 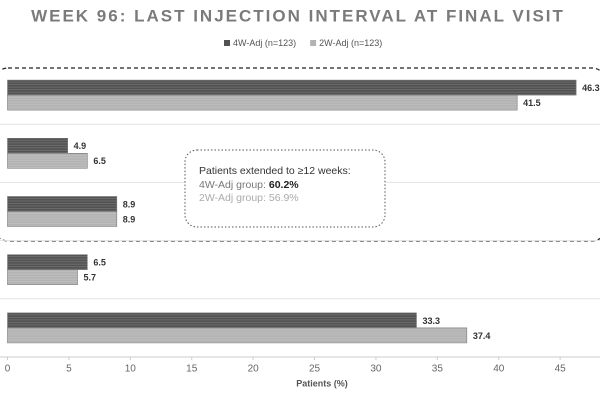 What do you see at coordinates (532, 103) in the screenshot?
I see `value-label: 41.5` at bounding box center [532, 103].